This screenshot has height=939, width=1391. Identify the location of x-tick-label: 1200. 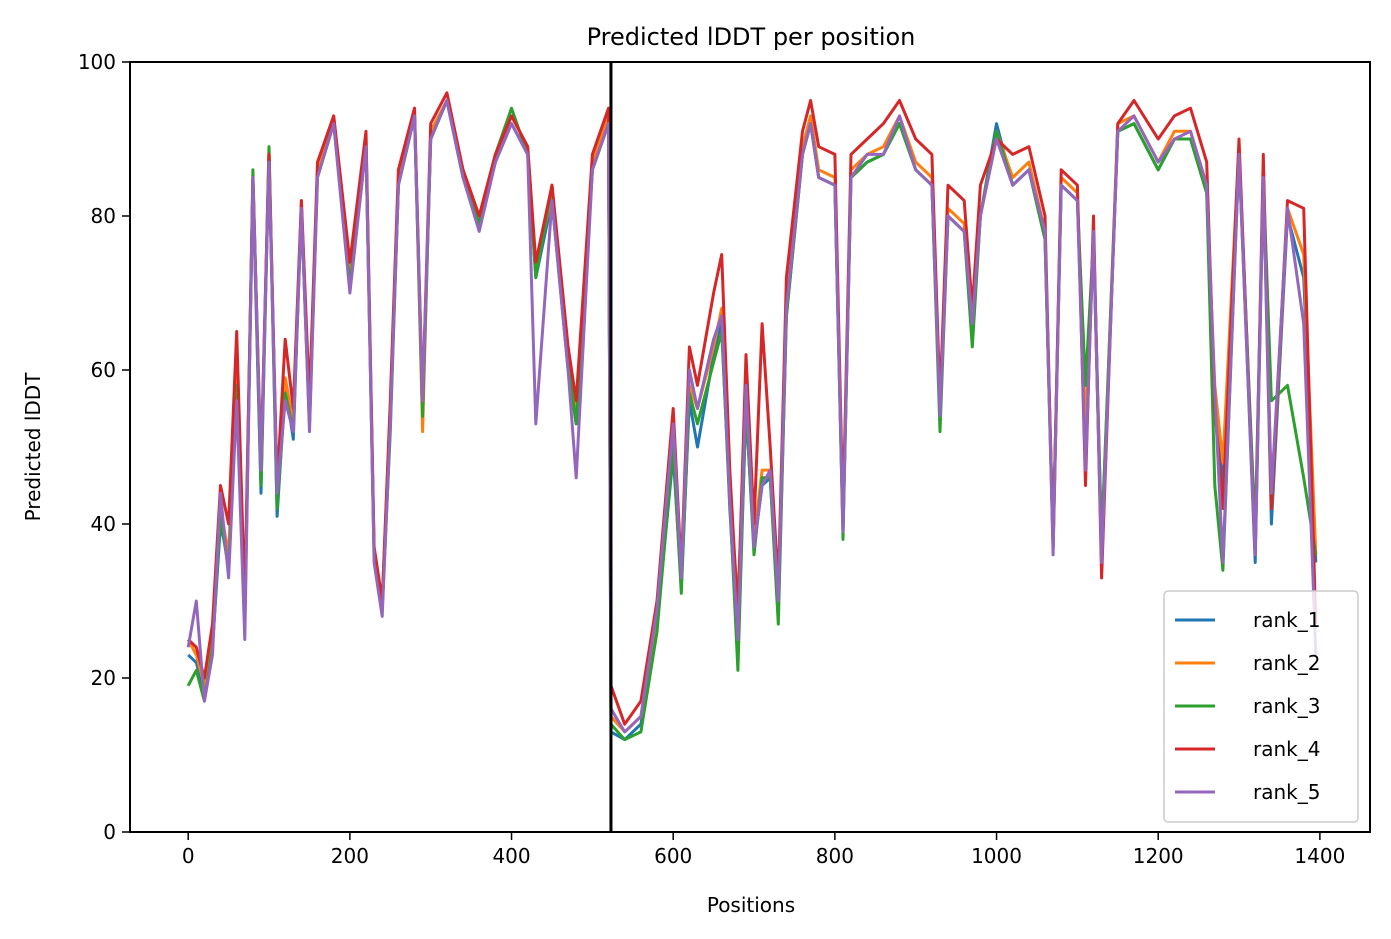
(1158, 856).